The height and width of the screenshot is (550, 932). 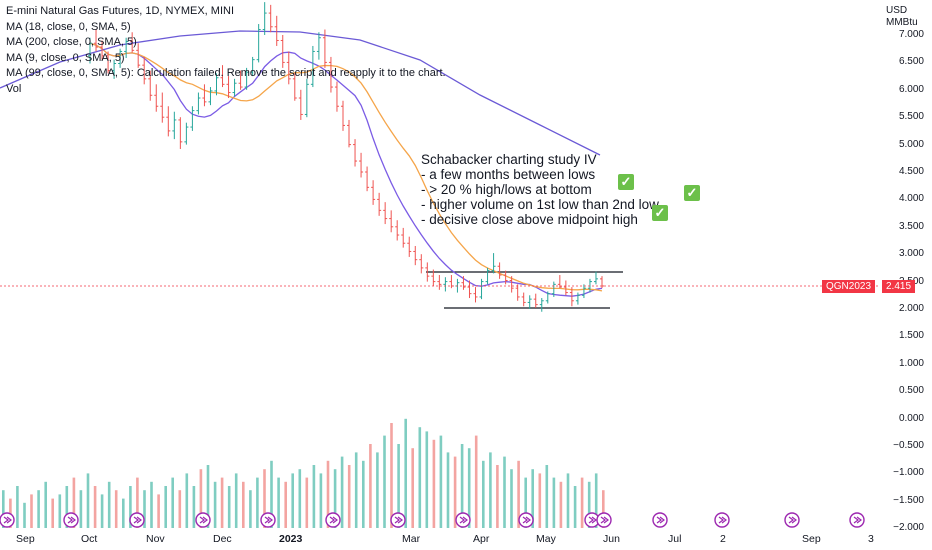 I want to click on price-tick-label: 5.000, so click(x=911, y=144).